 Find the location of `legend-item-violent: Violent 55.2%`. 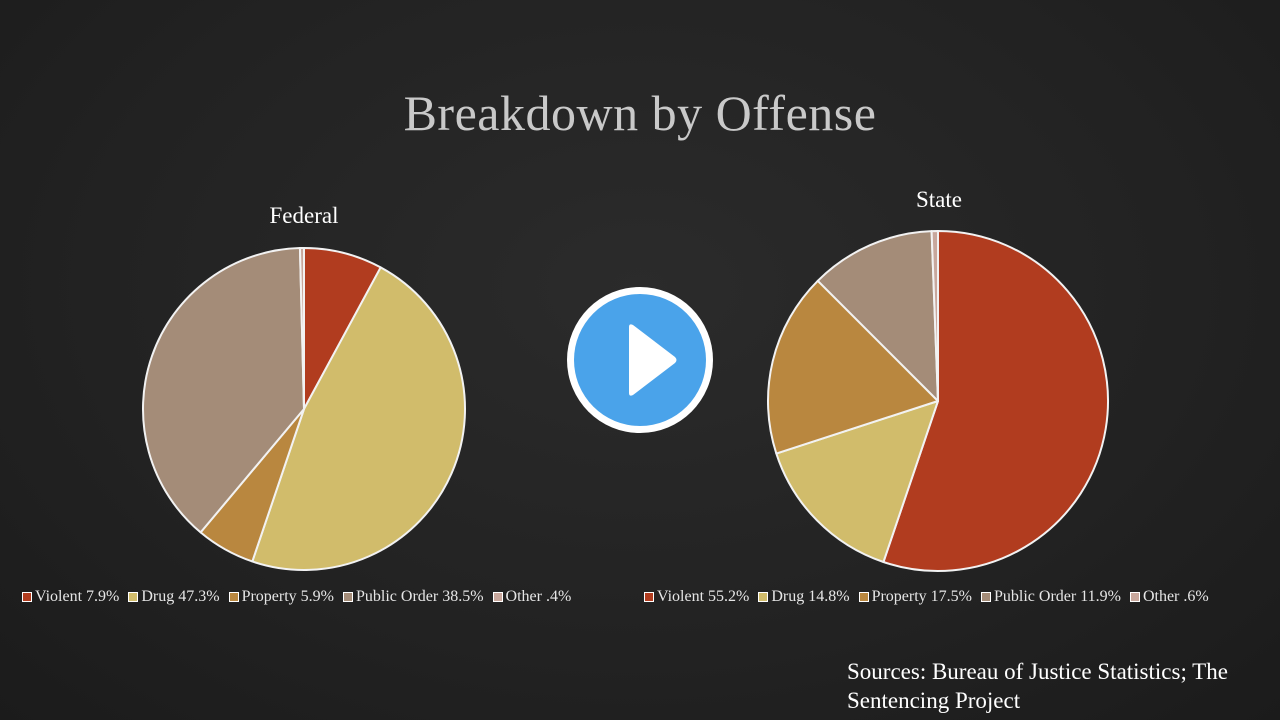

legend-item-violent: Violent 55.2% is located at coordinates (696, 597).